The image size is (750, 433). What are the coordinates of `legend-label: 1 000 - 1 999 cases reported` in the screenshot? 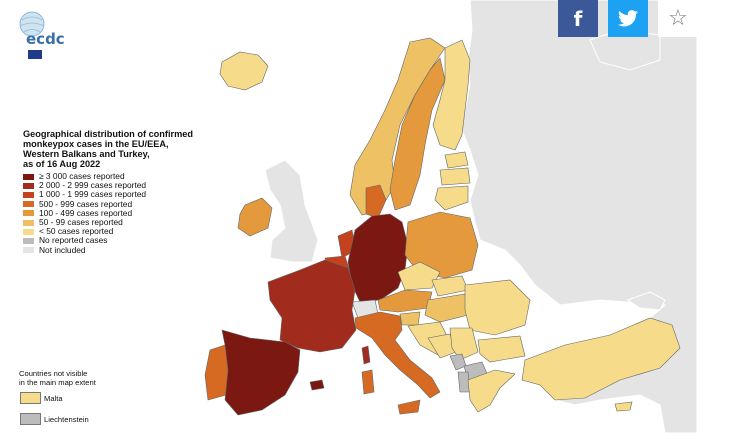 It's located at (93, 194).